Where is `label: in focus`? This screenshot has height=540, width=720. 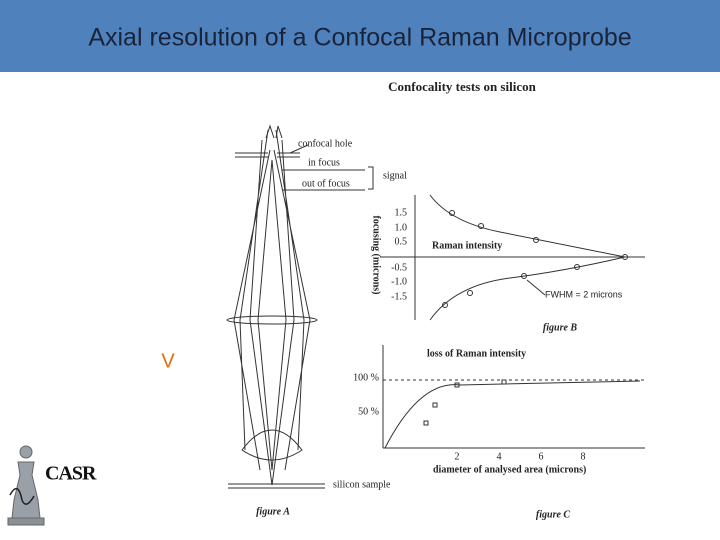
label: in focus is located at coordinates (324, 162).